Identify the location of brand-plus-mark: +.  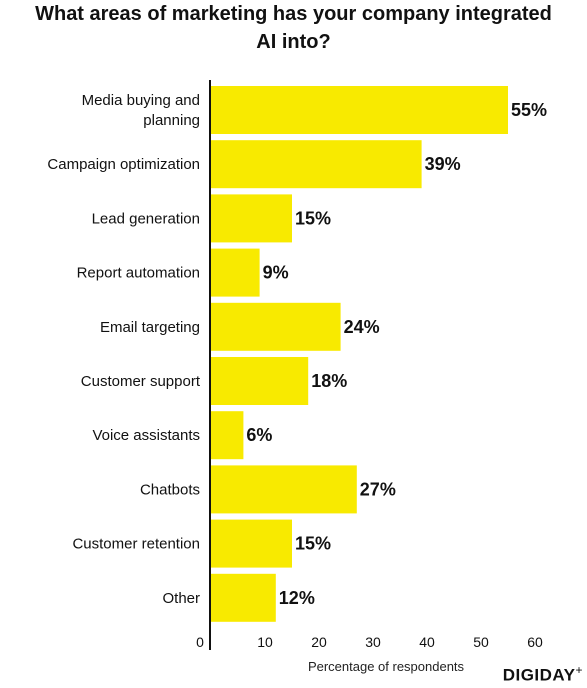
(579, 670).